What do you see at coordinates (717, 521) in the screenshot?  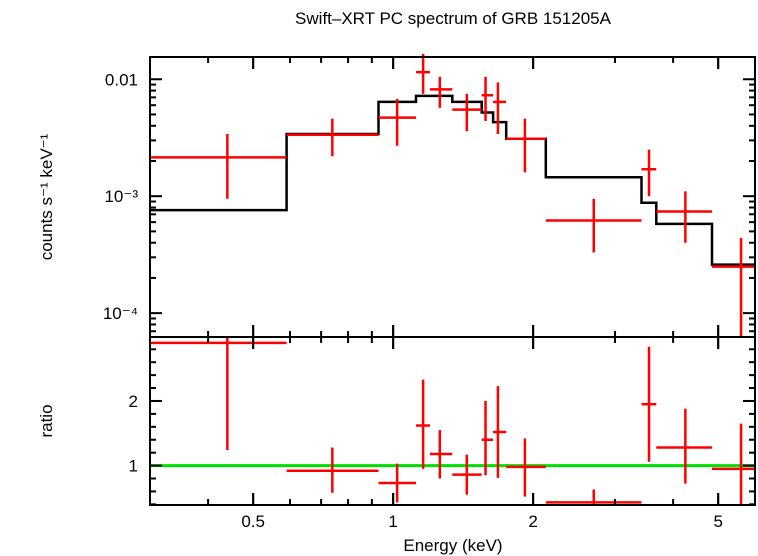 I see `x-tick-label: 5` at bounding box center [717, 521].